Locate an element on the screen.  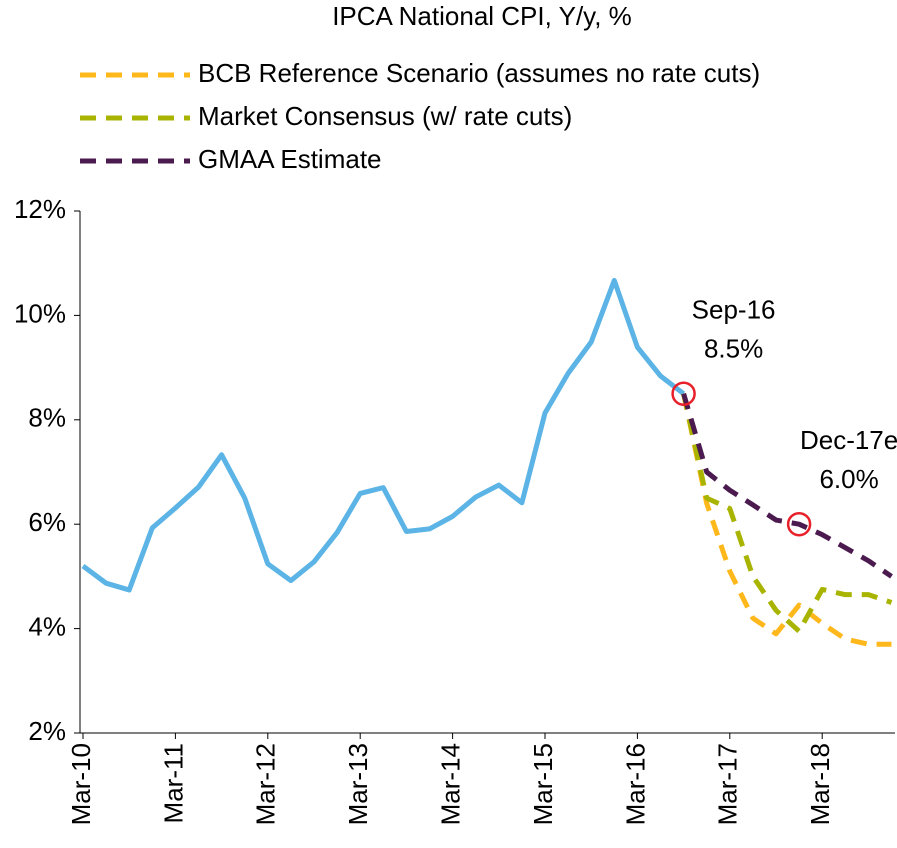
legend-label: Market Consensus (w/ rate cuts) is located at coordinates (385, 116).